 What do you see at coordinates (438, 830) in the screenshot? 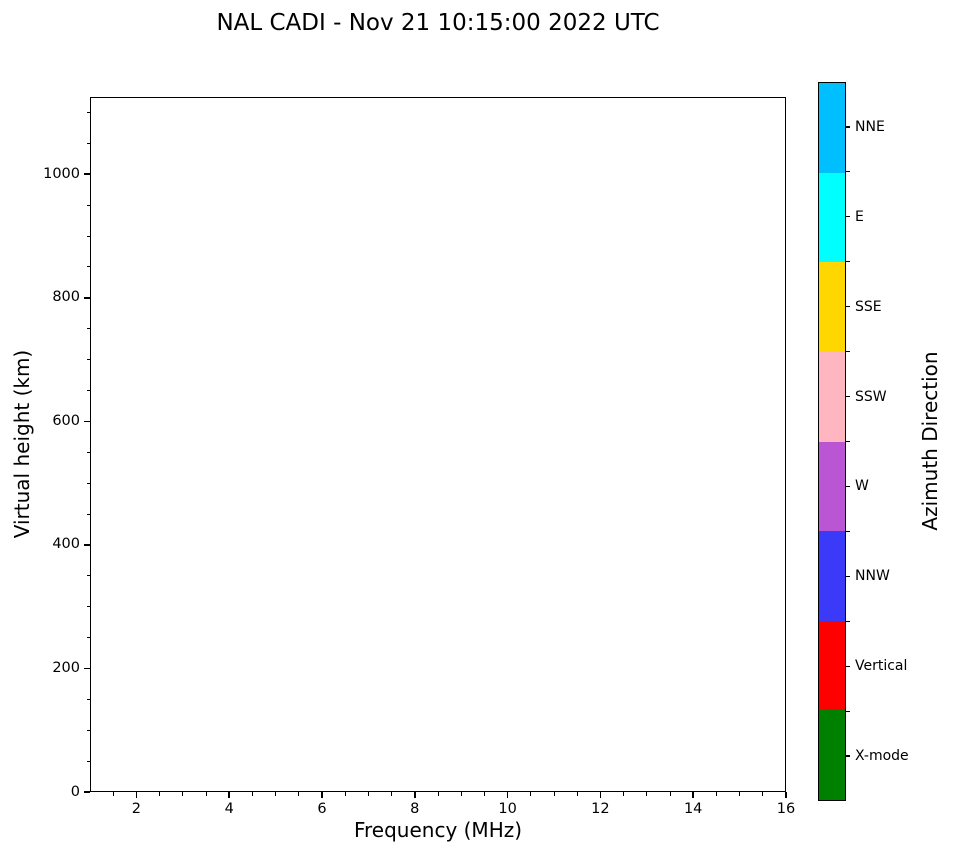
I see `x-axis-label: Frequency (MHz)` at bounding box center [438, 830].